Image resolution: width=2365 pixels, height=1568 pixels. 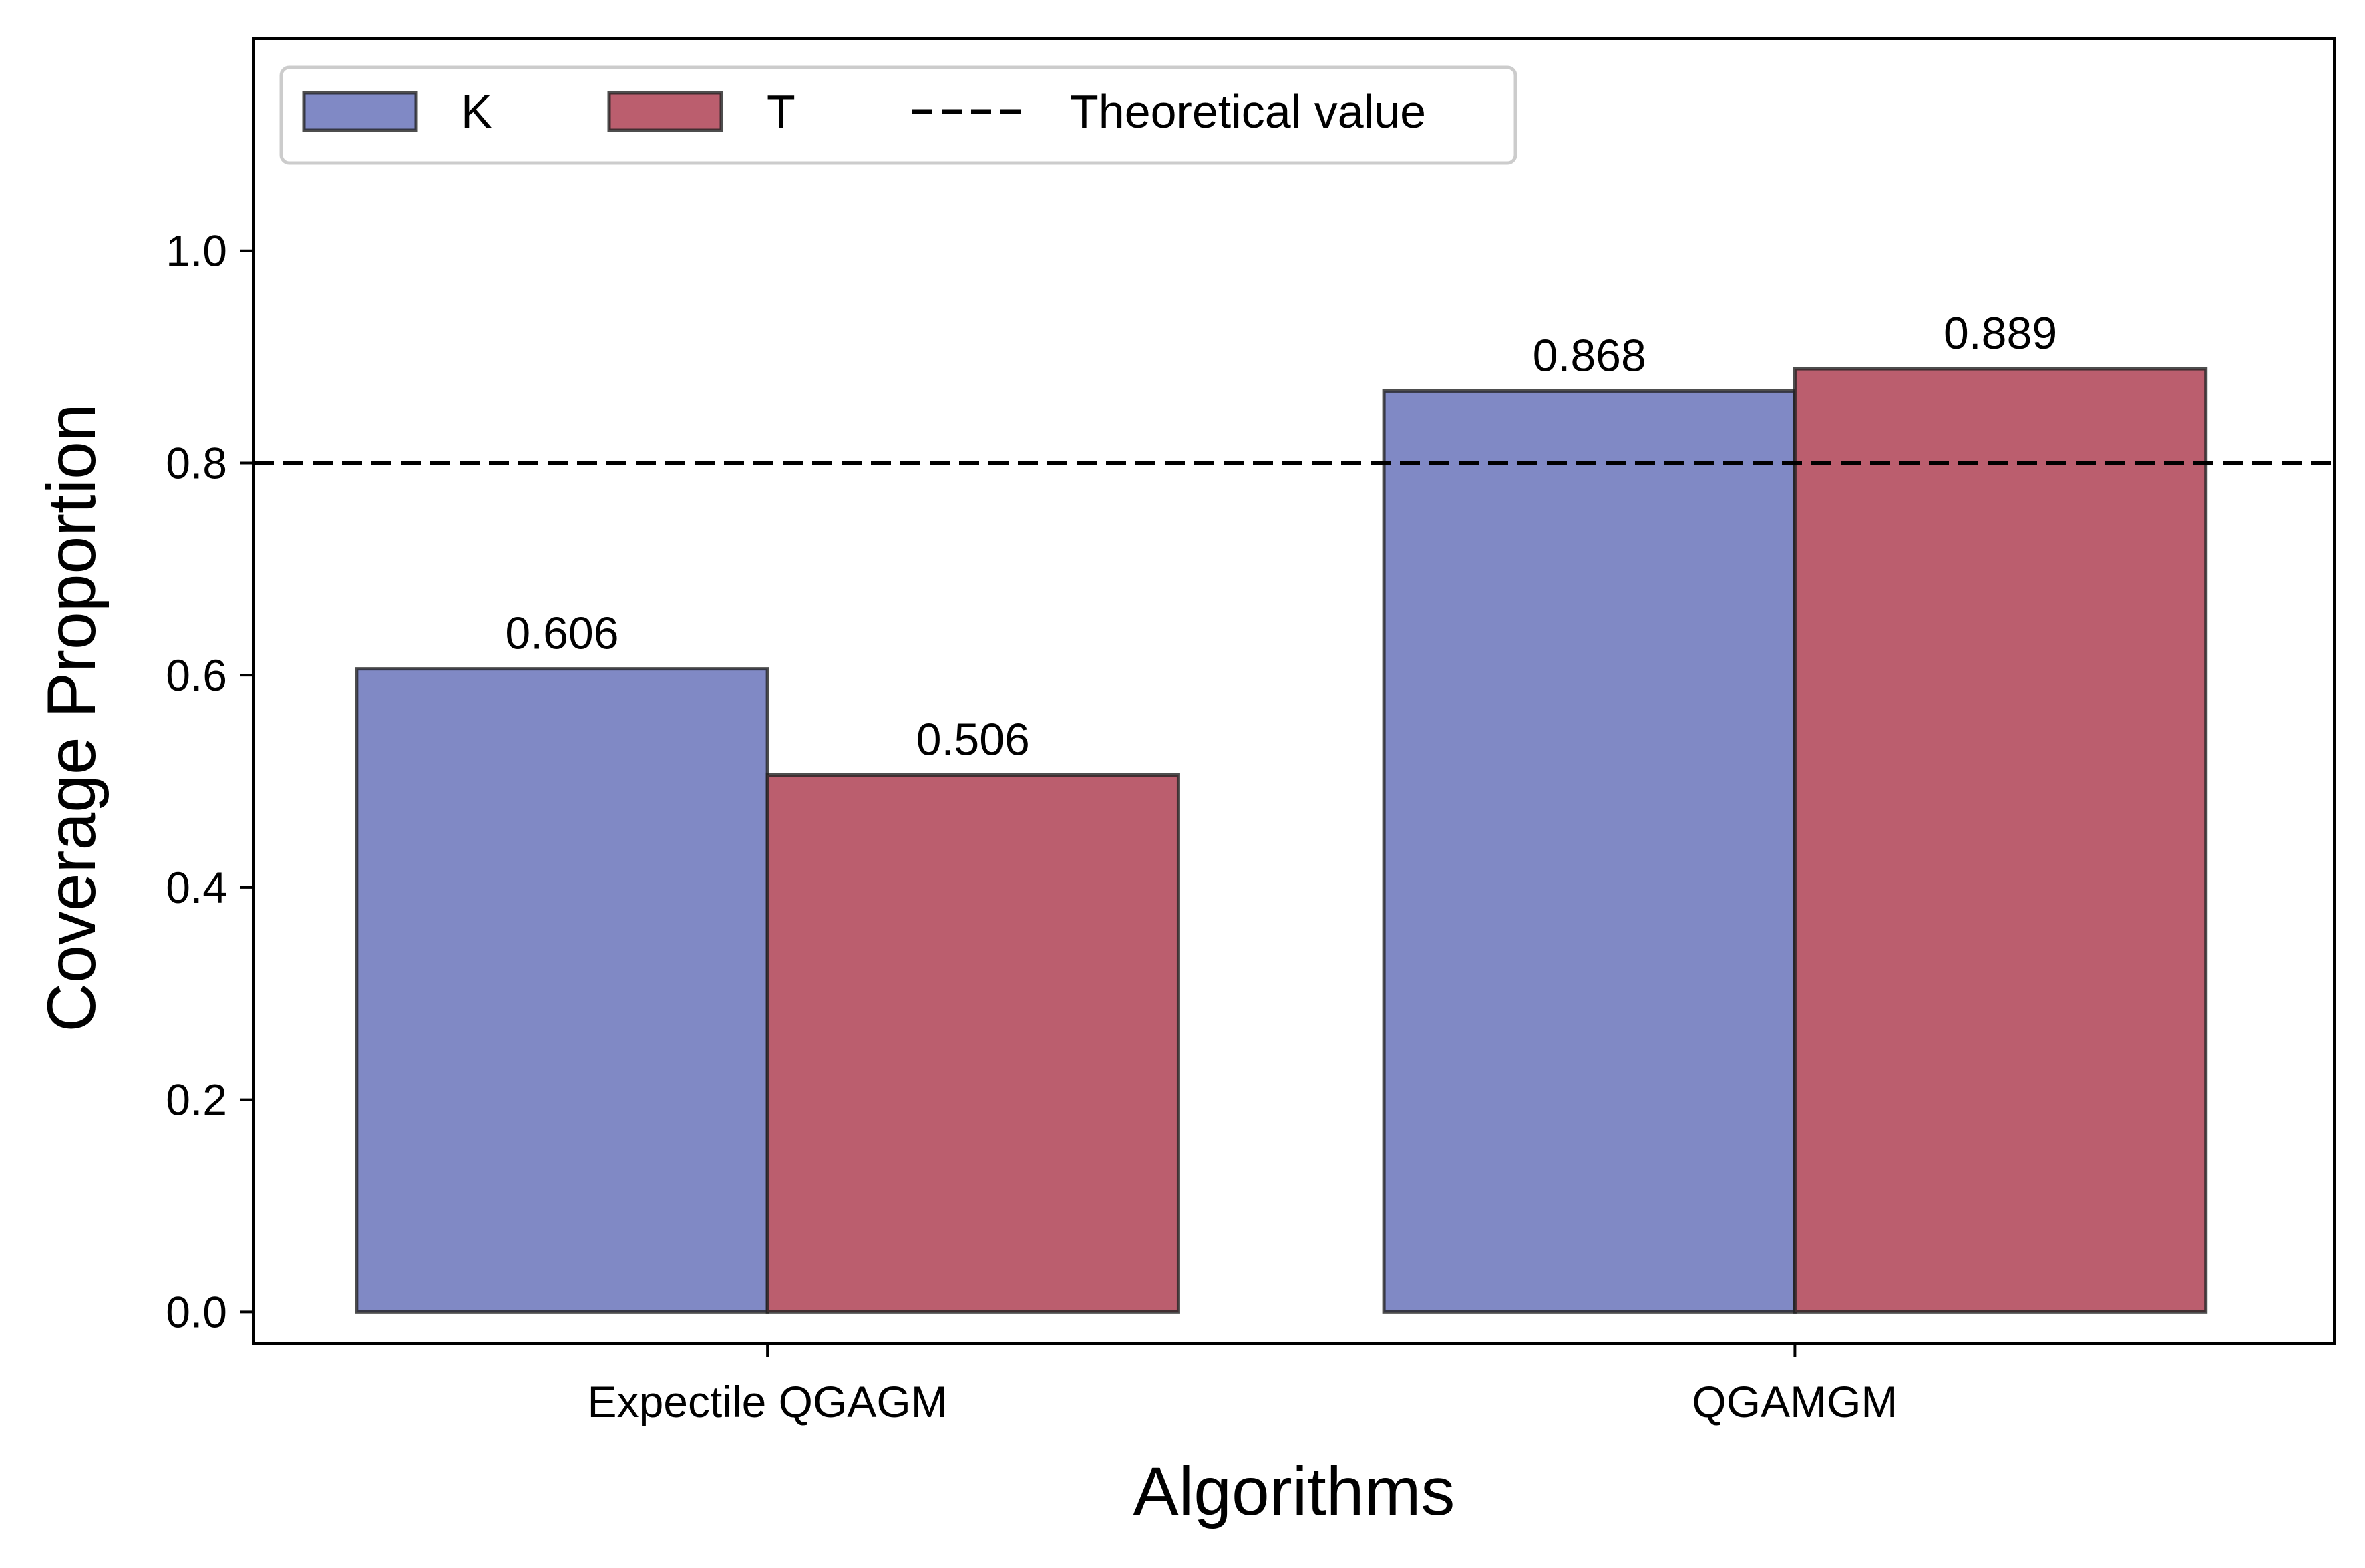 I want to click on y-tick-label: 0.6, so click(x=196, y=675).